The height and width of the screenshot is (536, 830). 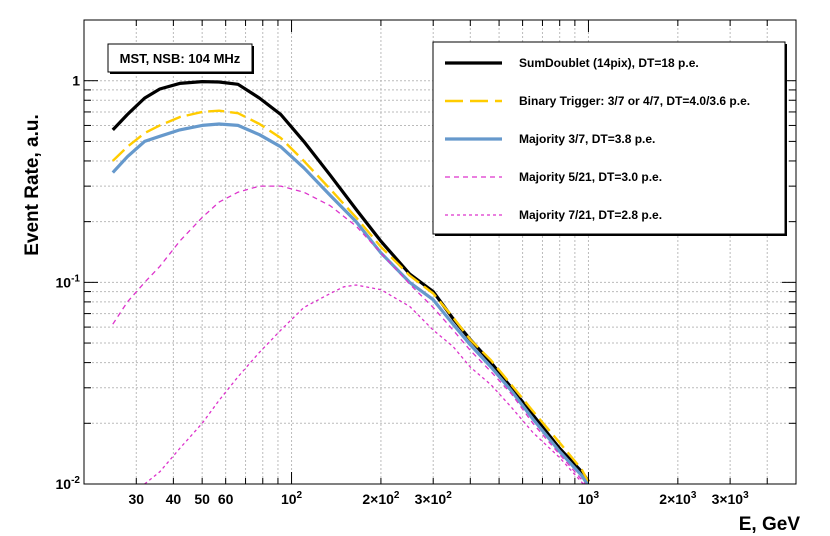 What do you see at coordinates (770, 524) in the screenshot?
I see `x-axis-title: E, GeV` at bounding box center [770, 524].